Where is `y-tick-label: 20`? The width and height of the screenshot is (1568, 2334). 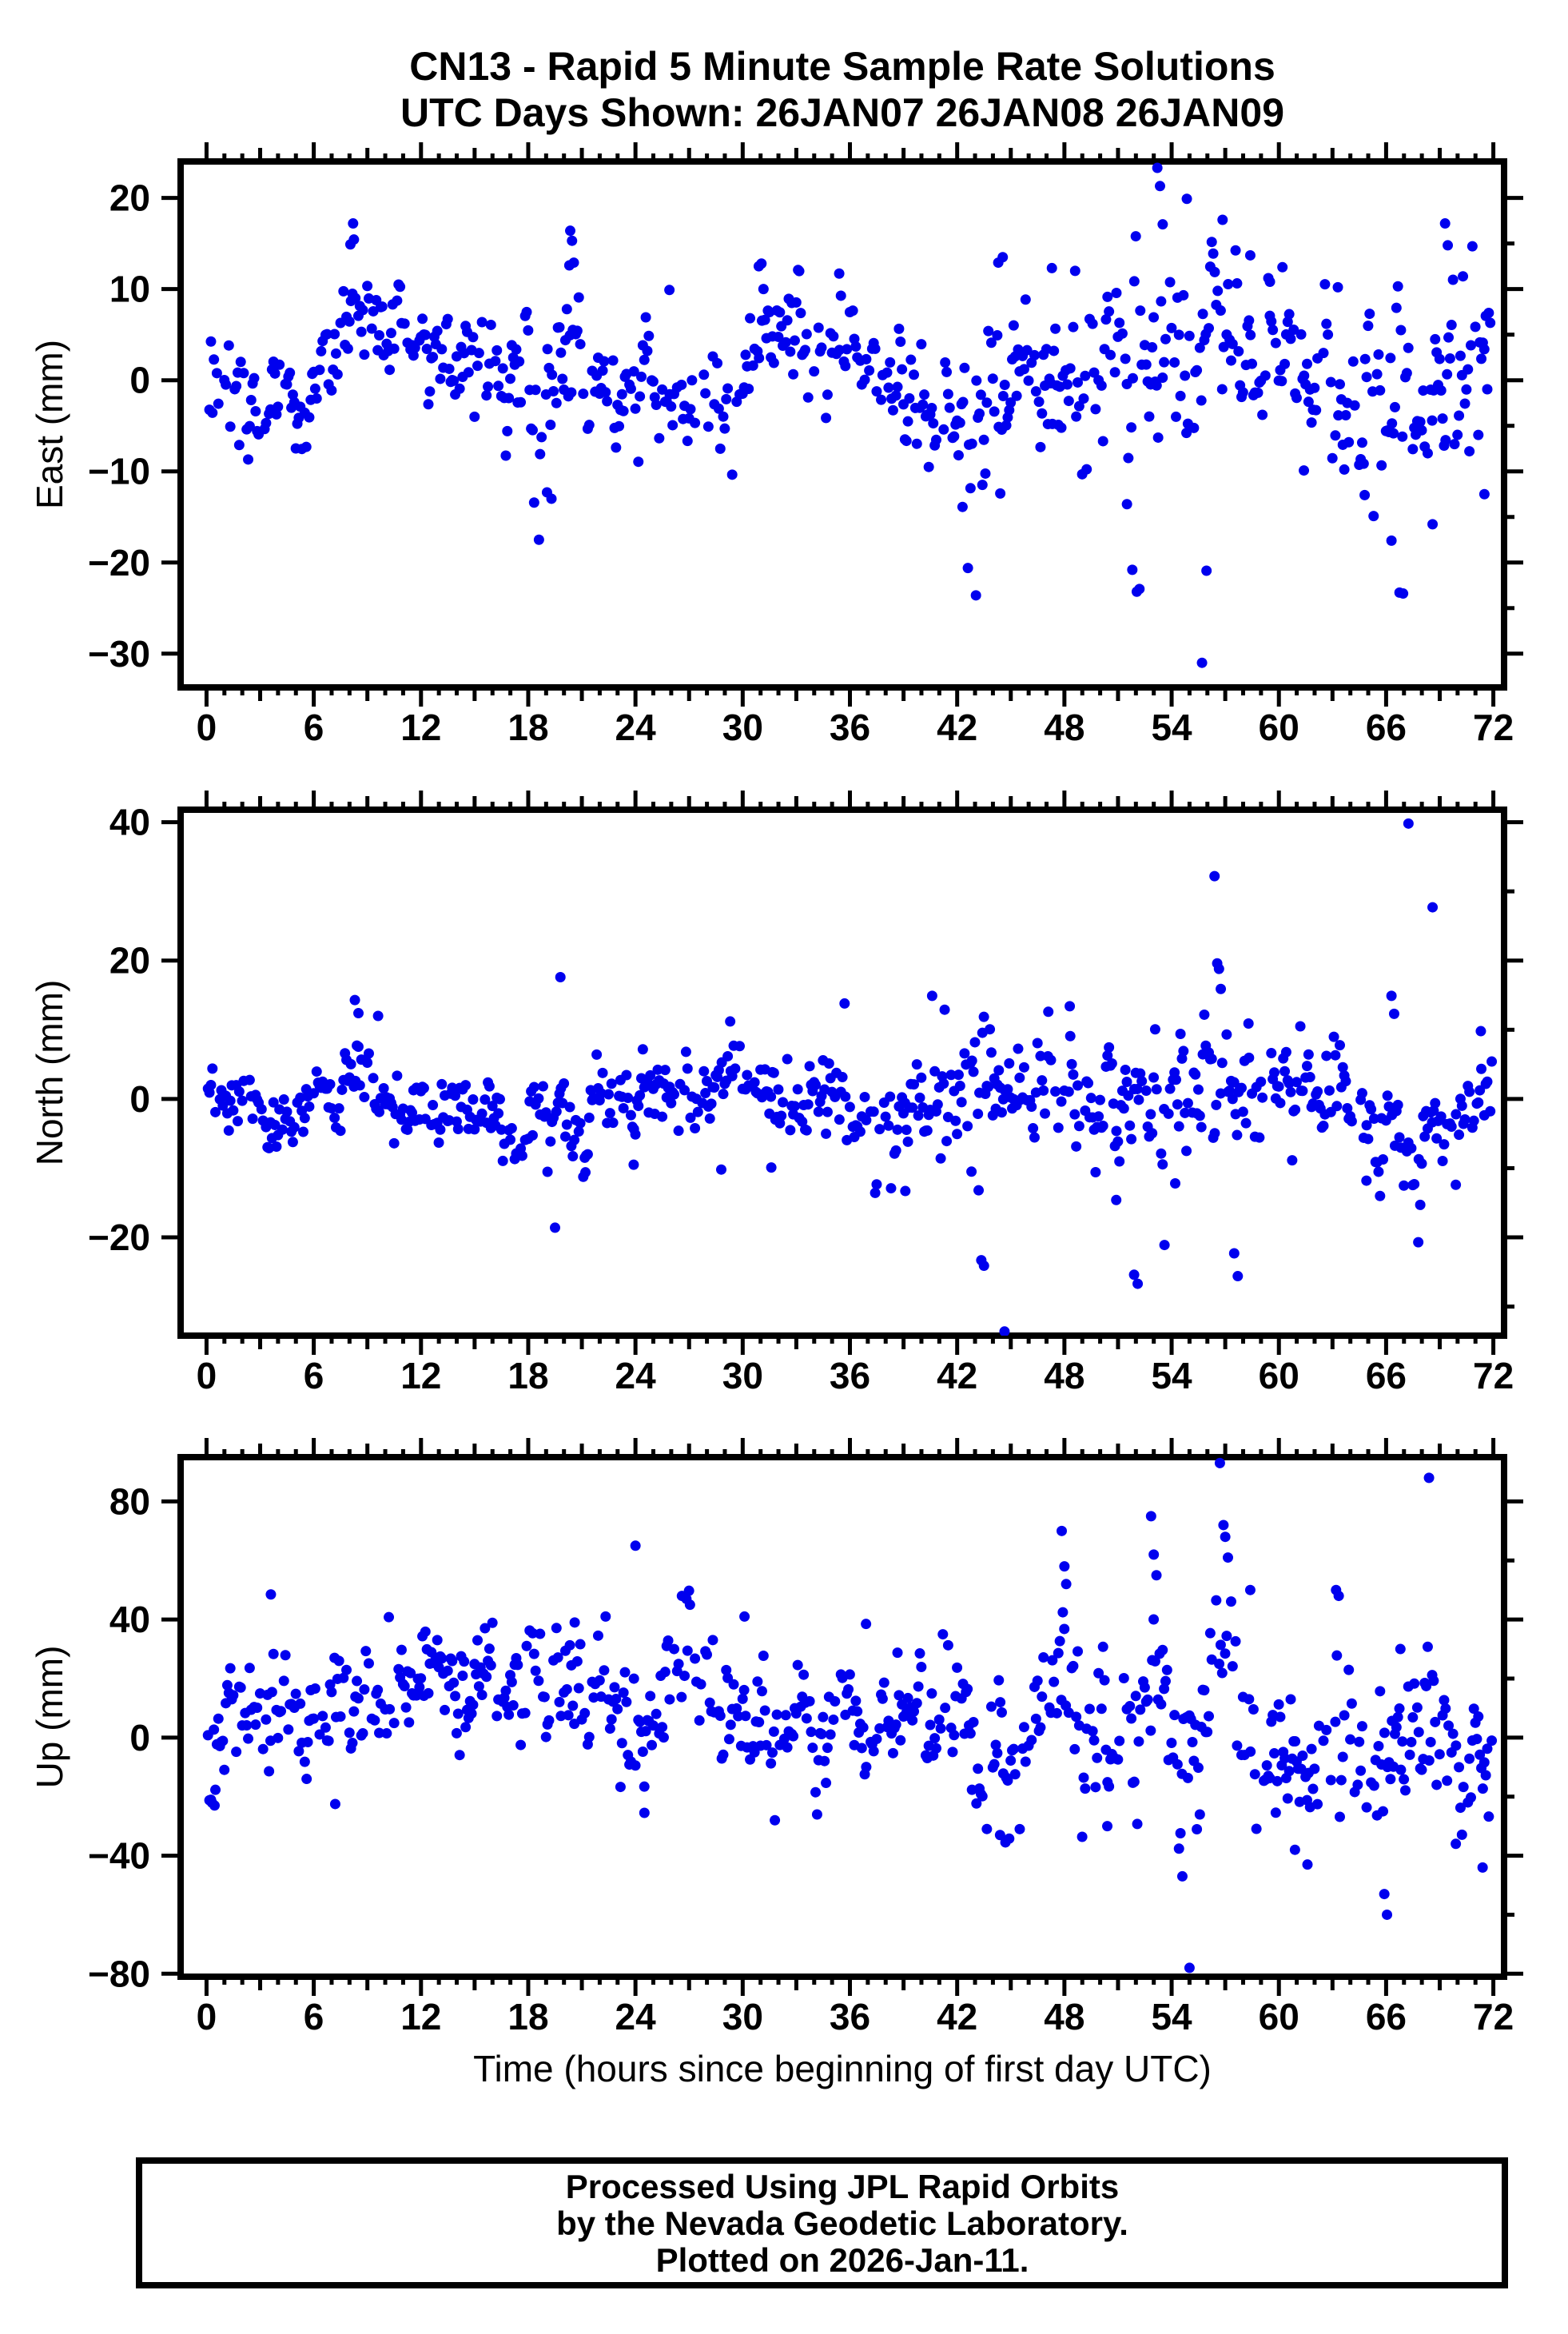
y-tick-label: 20 is located at coordinates (129, 961).